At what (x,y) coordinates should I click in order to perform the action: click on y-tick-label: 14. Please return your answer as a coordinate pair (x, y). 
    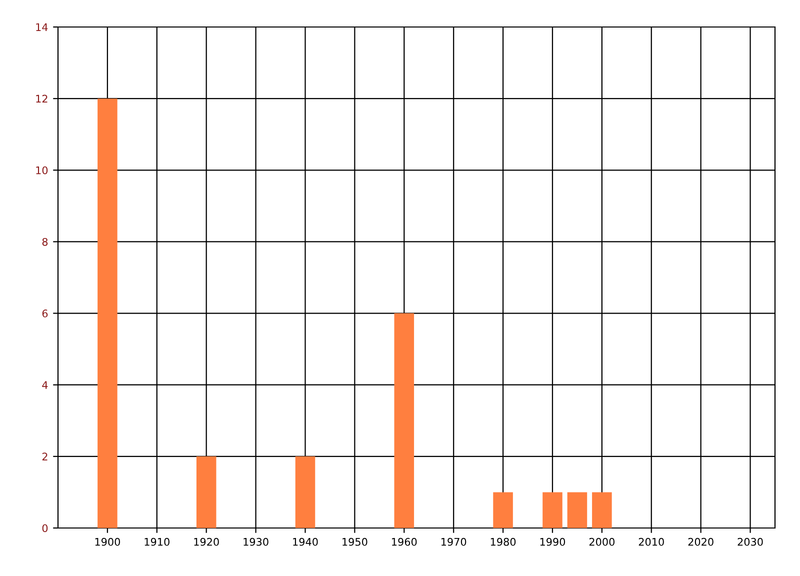
    Looking at the image, I should click on (42, 27).